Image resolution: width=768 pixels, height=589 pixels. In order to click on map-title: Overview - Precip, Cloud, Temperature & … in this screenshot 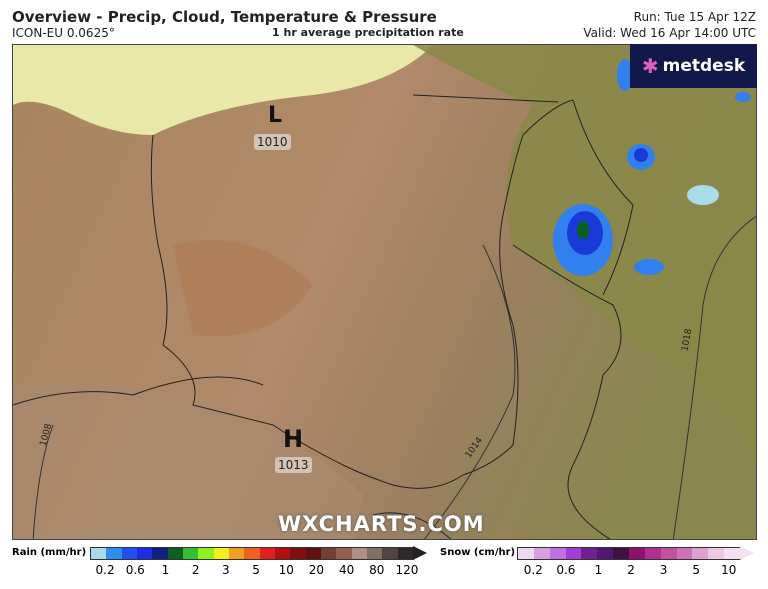, I will do `click(224, 17)`.